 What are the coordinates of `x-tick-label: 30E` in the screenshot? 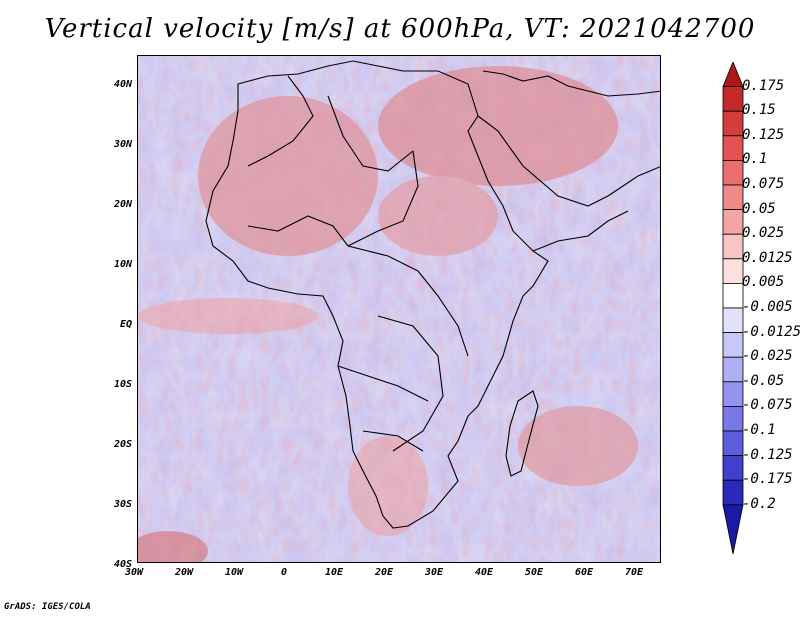 It's located at (434, 572).